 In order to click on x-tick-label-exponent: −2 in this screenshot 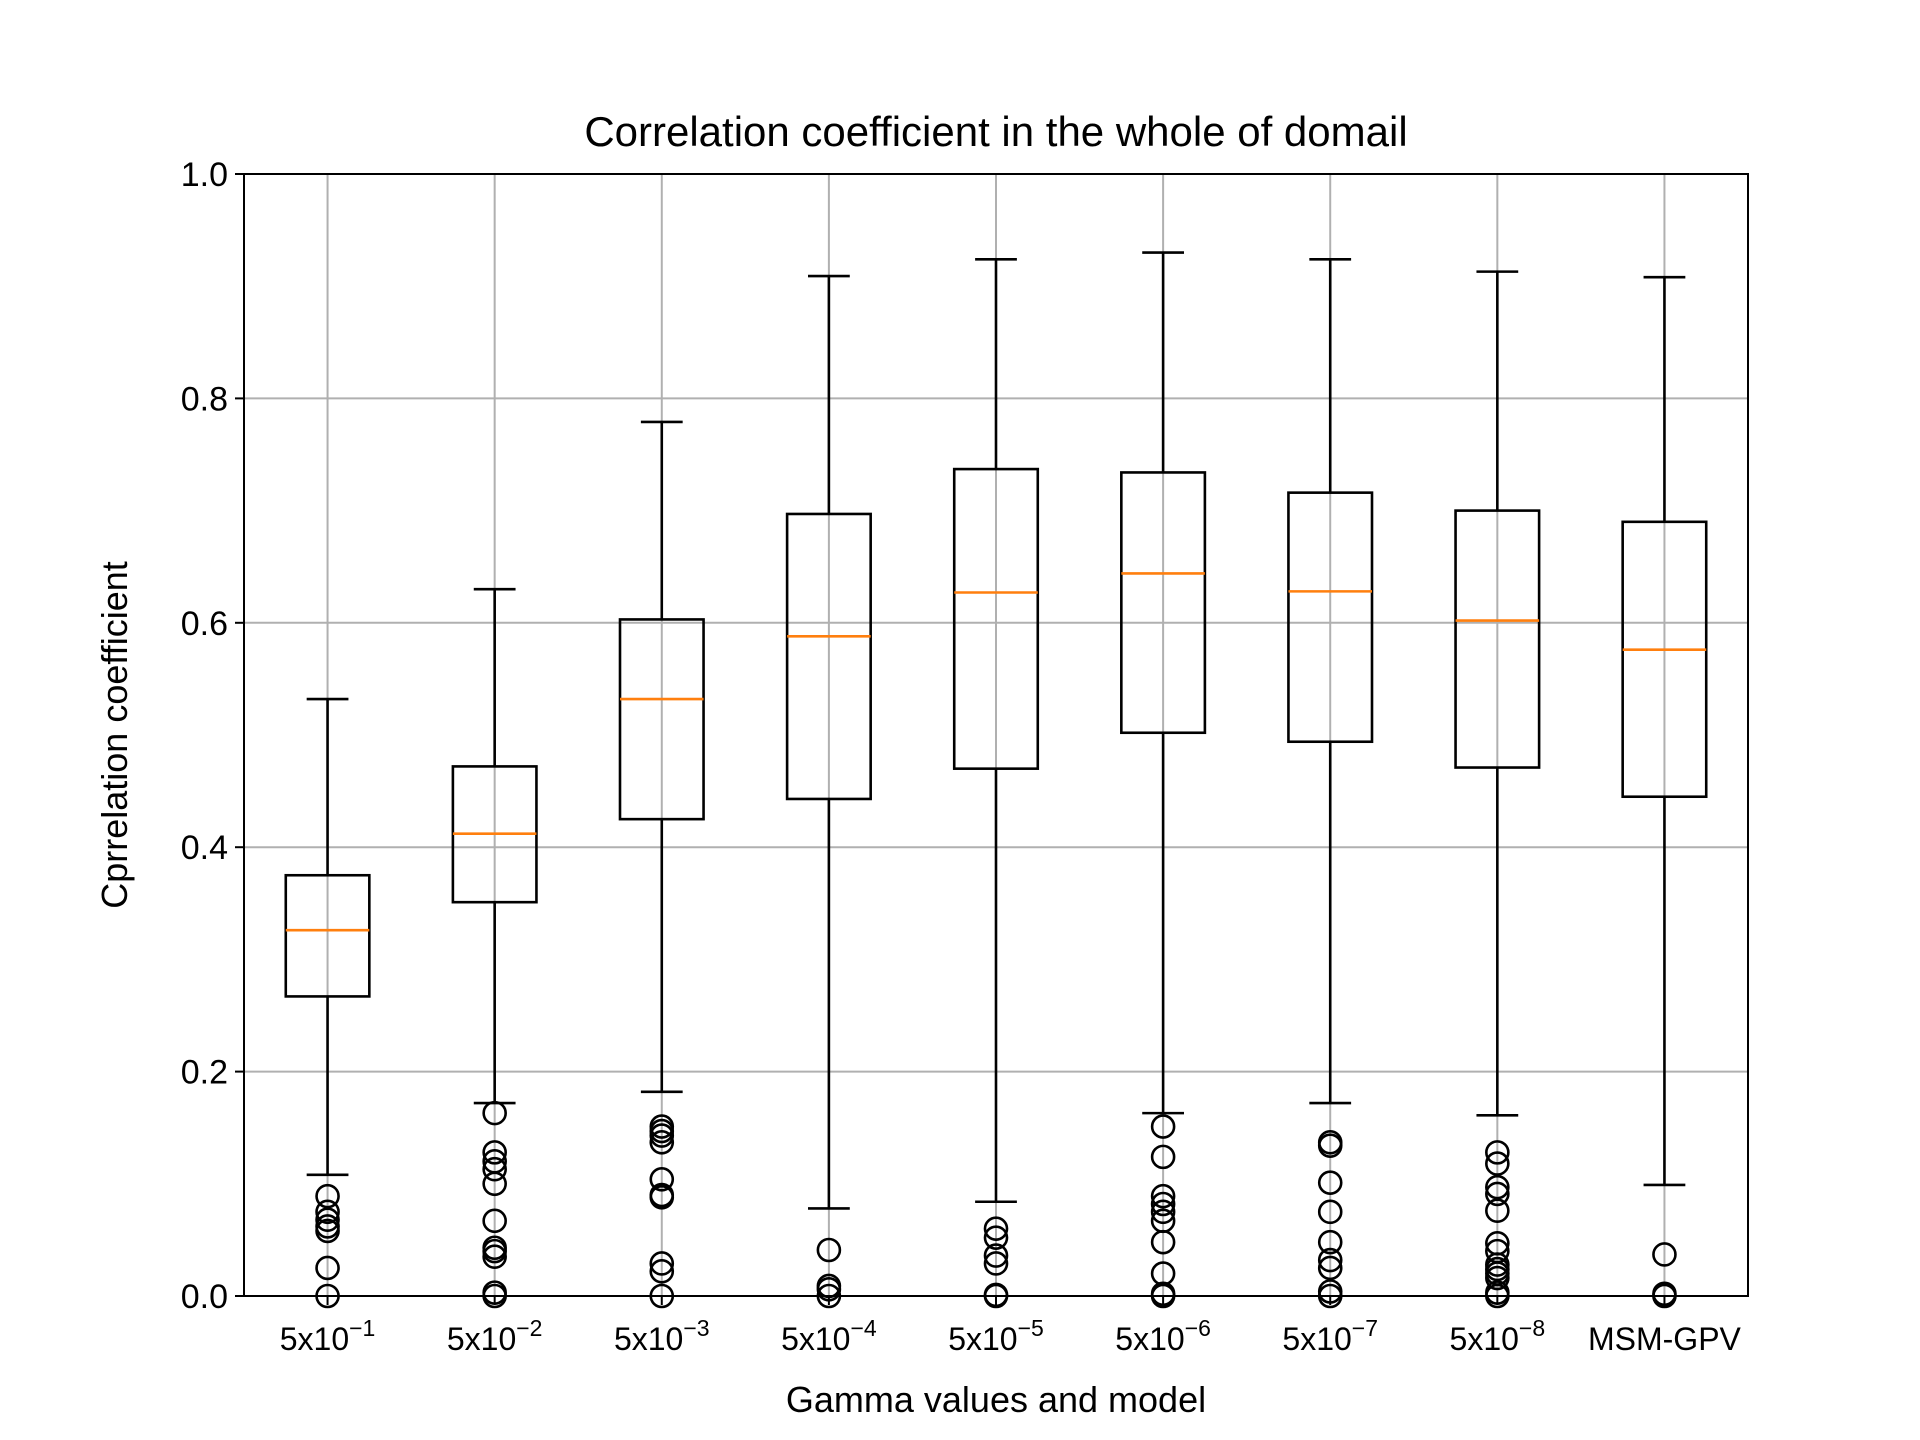, I will do `click(529, 1328)`.